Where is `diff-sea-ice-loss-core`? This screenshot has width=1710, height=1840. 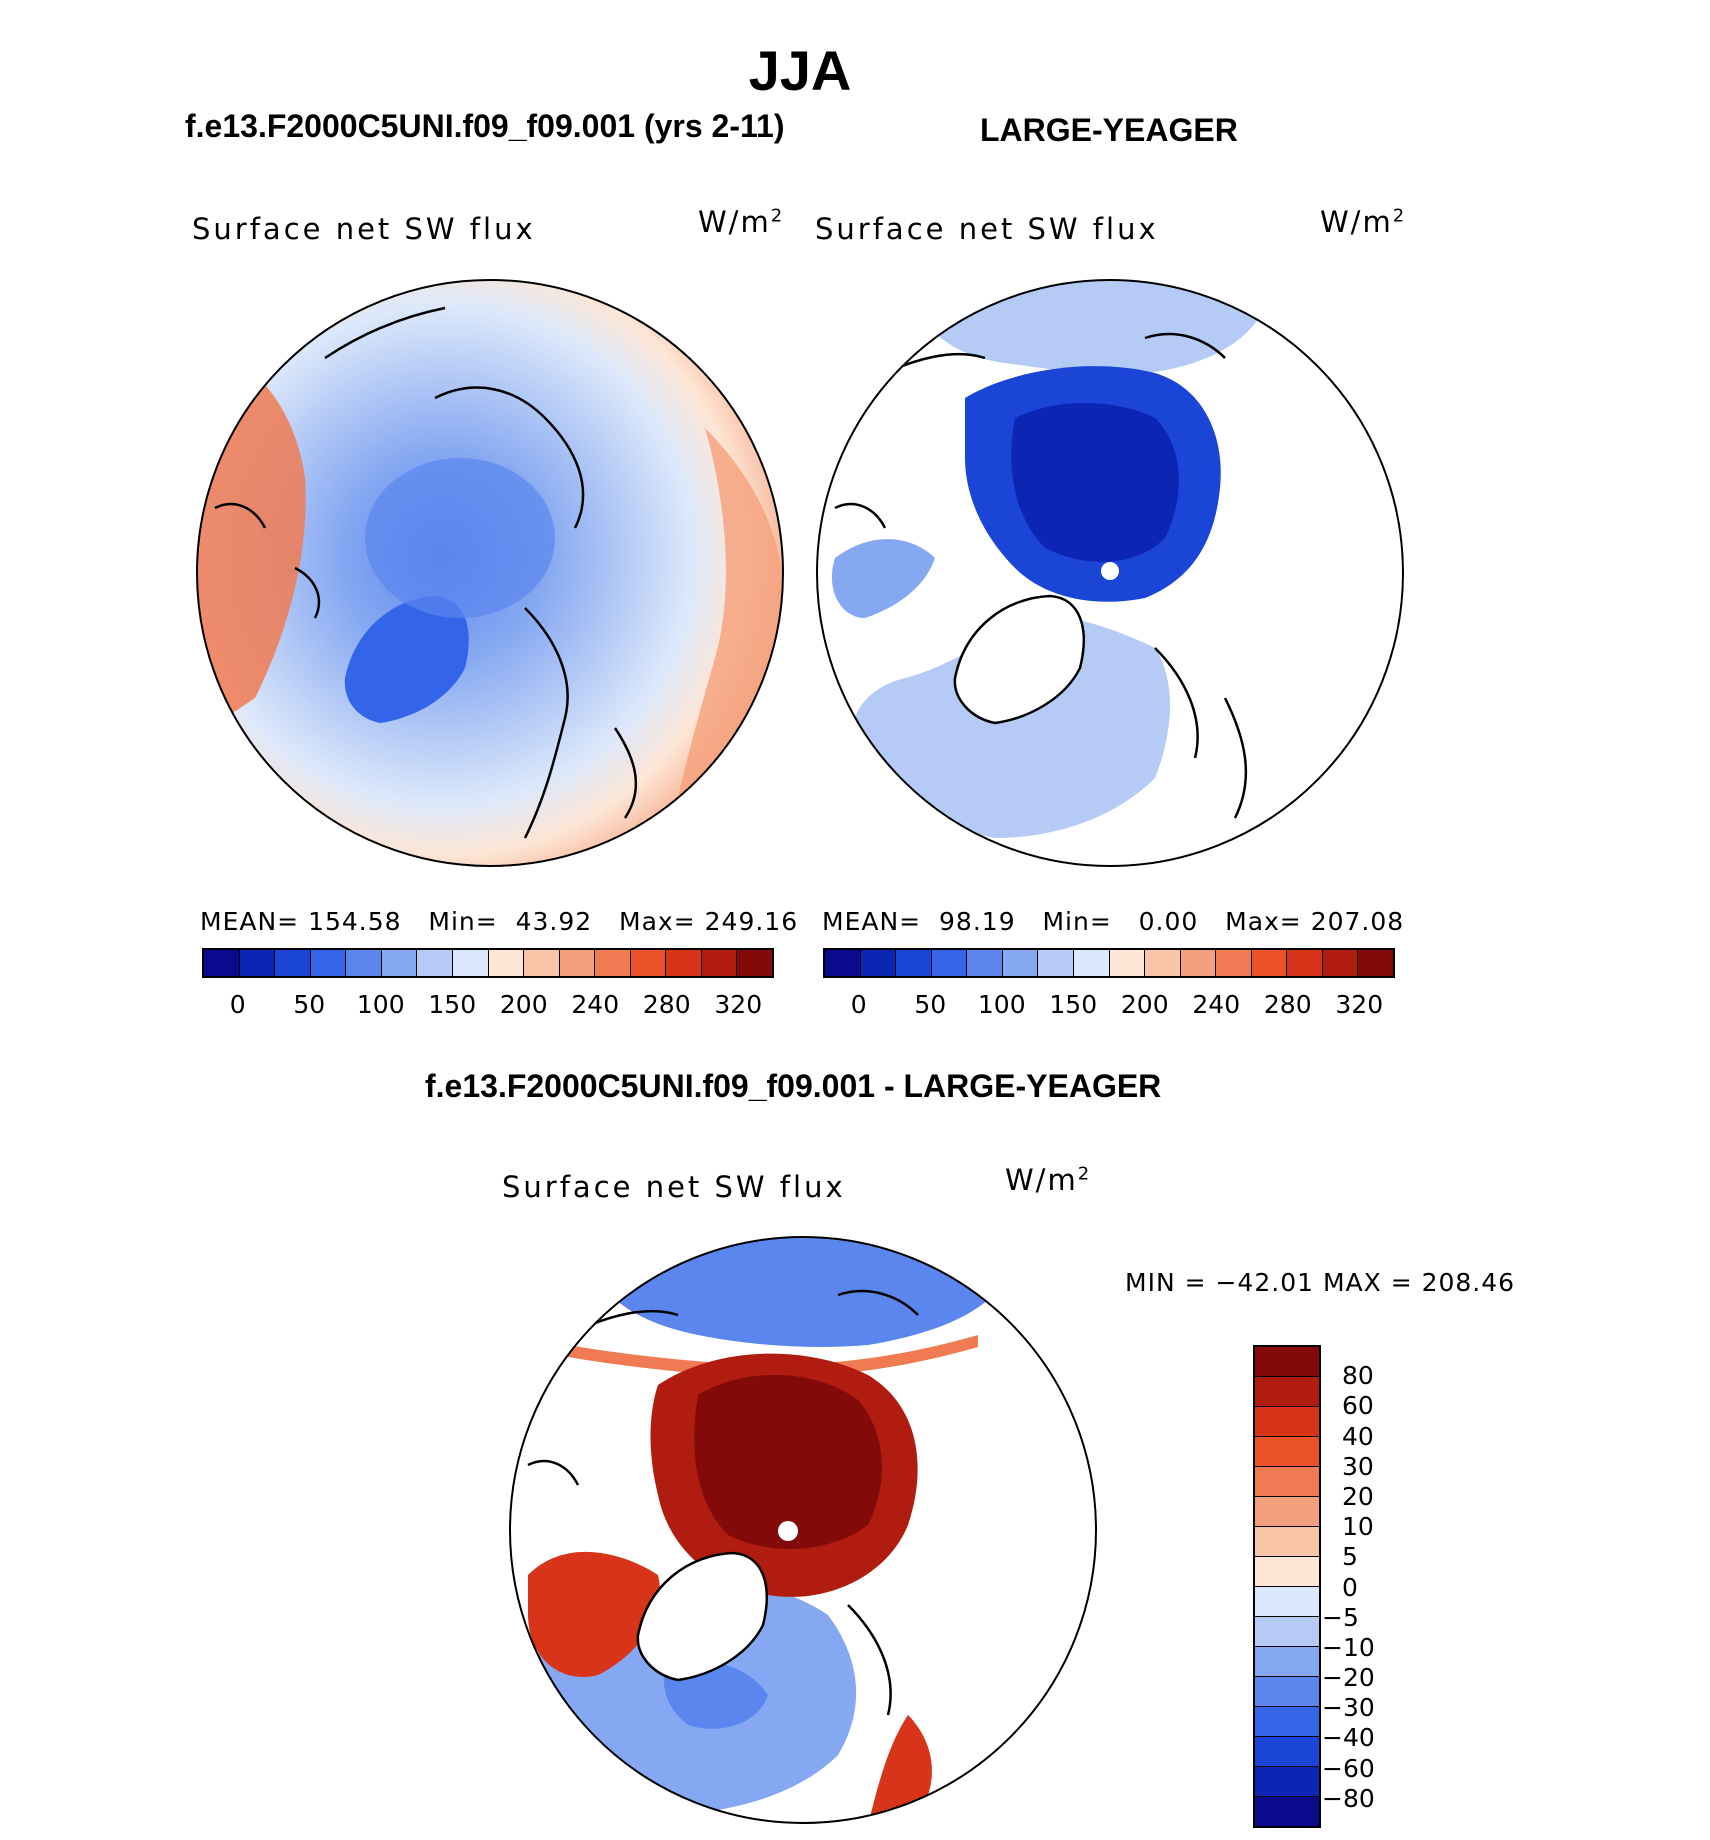 diff-sea-ice-loss-core is located at coordinates (788, 1461).